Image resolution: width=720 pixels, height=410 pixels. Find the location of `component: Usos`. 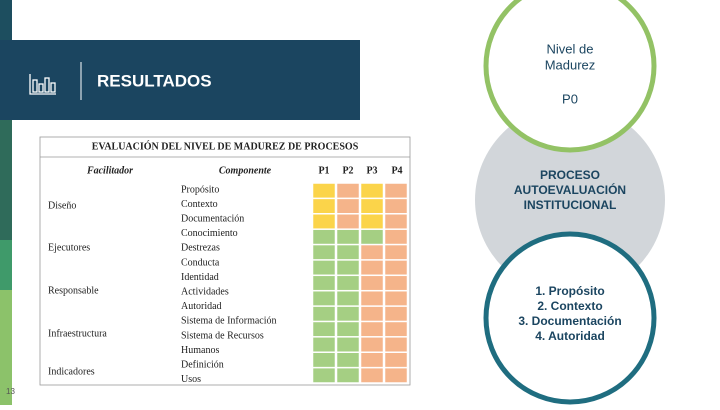

component: Usos is located at coordinates (191, 379).